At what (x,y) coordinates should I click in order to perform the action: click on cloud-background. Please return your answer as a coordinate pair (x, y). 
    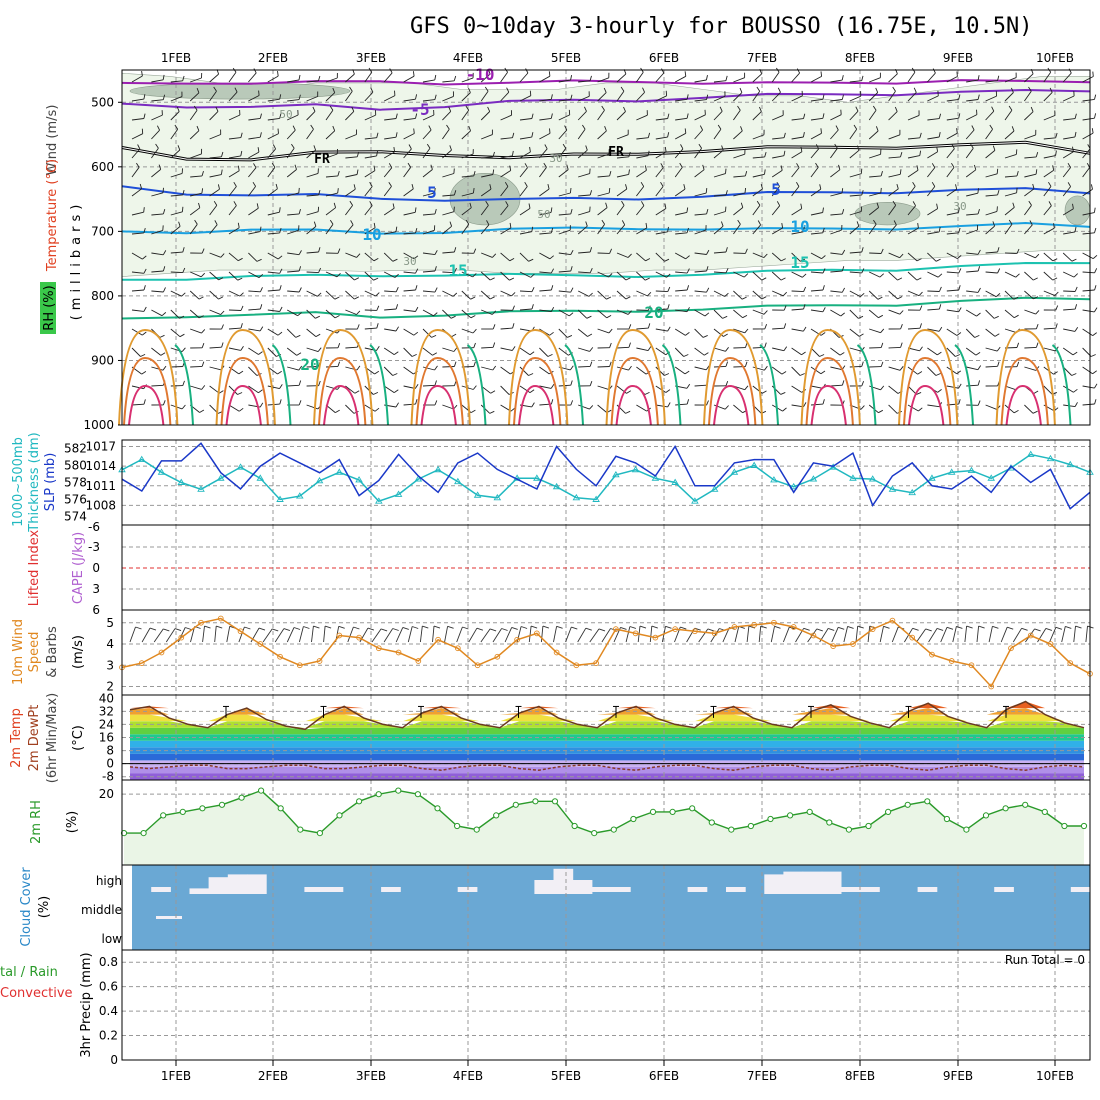
    Looking at the image, I should click on (611, 907).